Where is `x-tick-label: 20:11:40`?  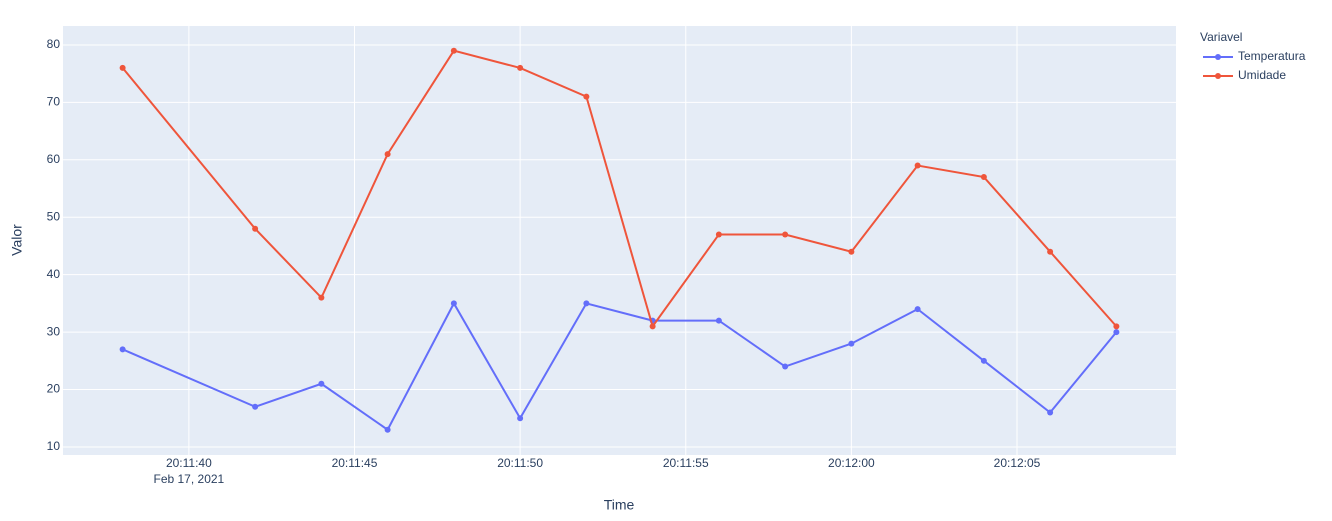 x-tick-label: 20:11:40 is located at coordinates (189, 463).